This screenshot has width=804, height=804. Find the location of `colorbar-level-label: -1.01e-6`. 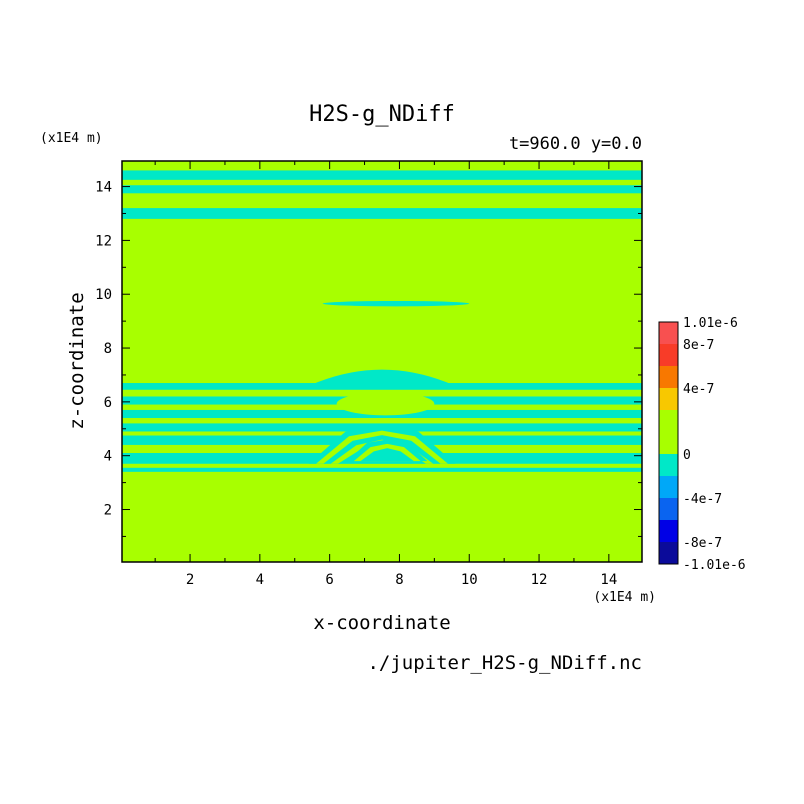

colorbar-level-label: -1.01e-6 is located at coordinates (714, 565).